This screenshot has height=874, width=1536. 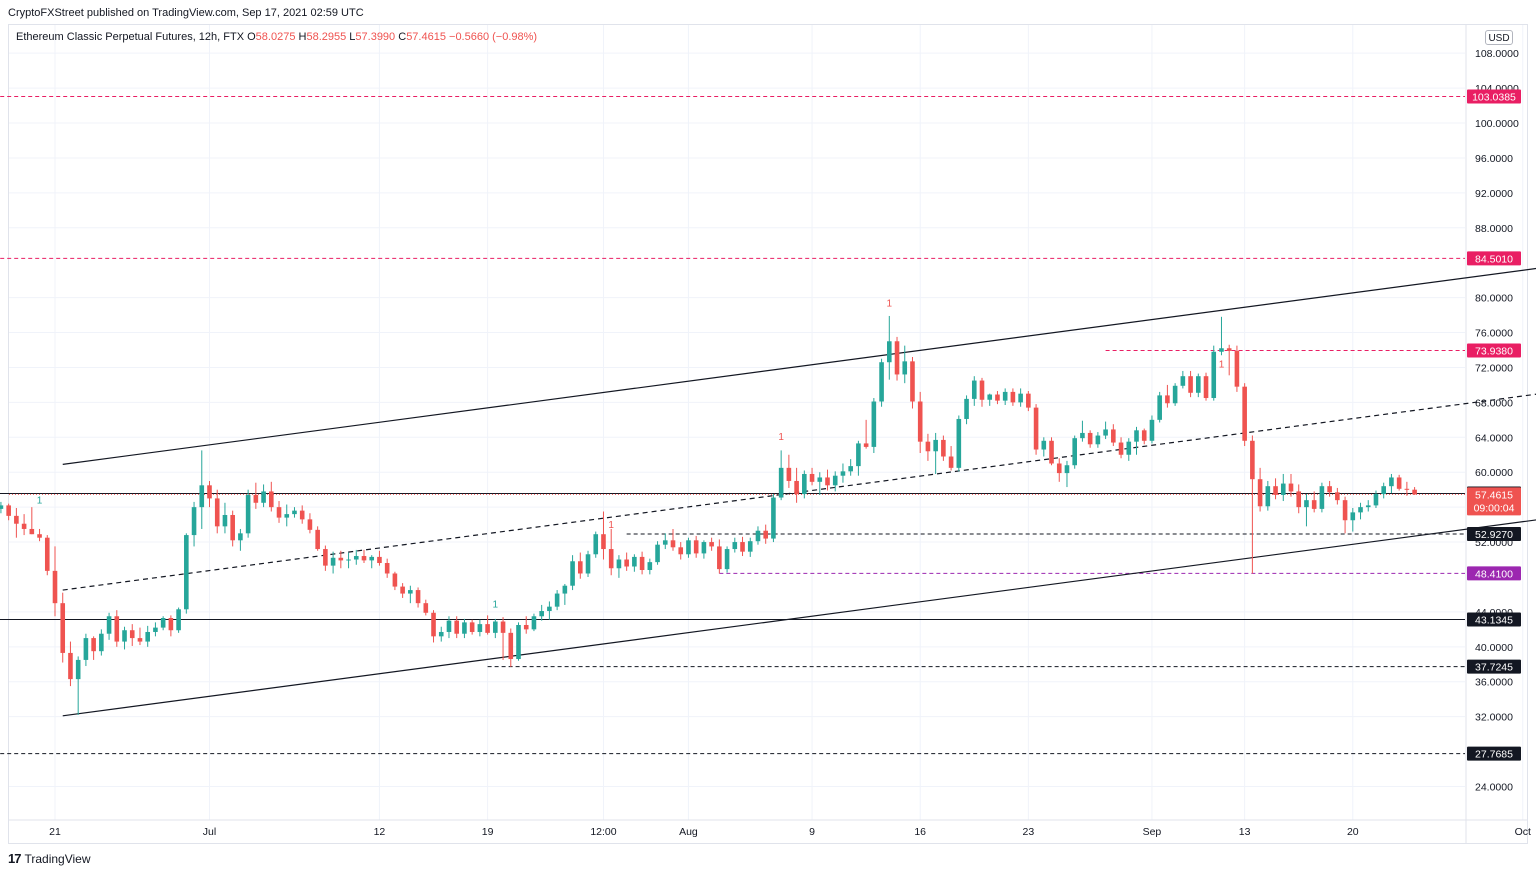 What do you see at coordinates (1494, 473) in the screenshot?
I see `y-tick-label: 60.0000` at bounding box center [1494, 473].